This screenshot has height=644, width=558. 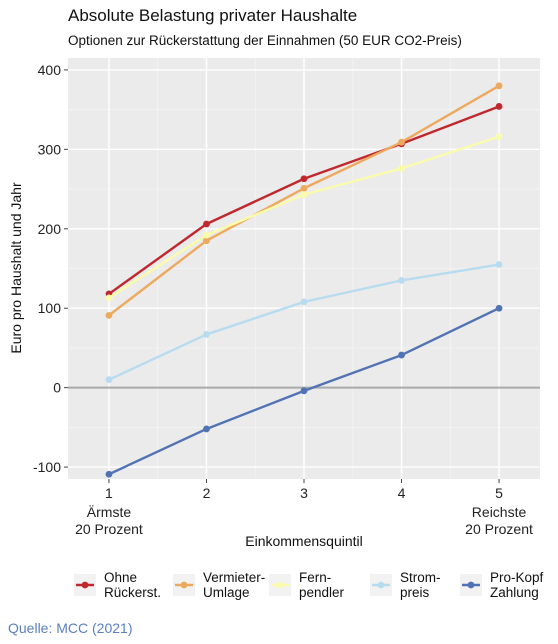 I want to click on y-tick-label: -100, so click(x=47, y=467).